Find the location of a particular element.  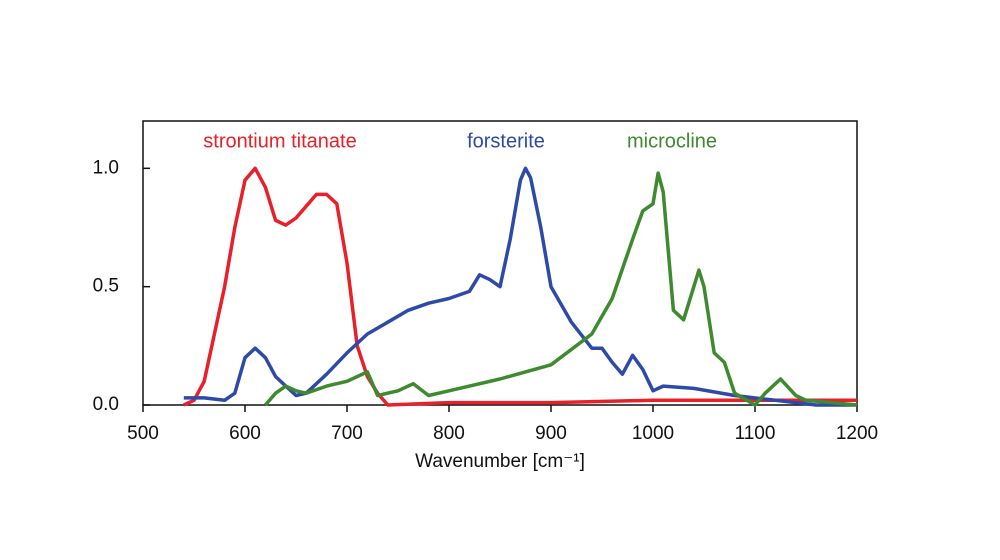

x-tick-label: 1100 is located at coordinates (755, 433).